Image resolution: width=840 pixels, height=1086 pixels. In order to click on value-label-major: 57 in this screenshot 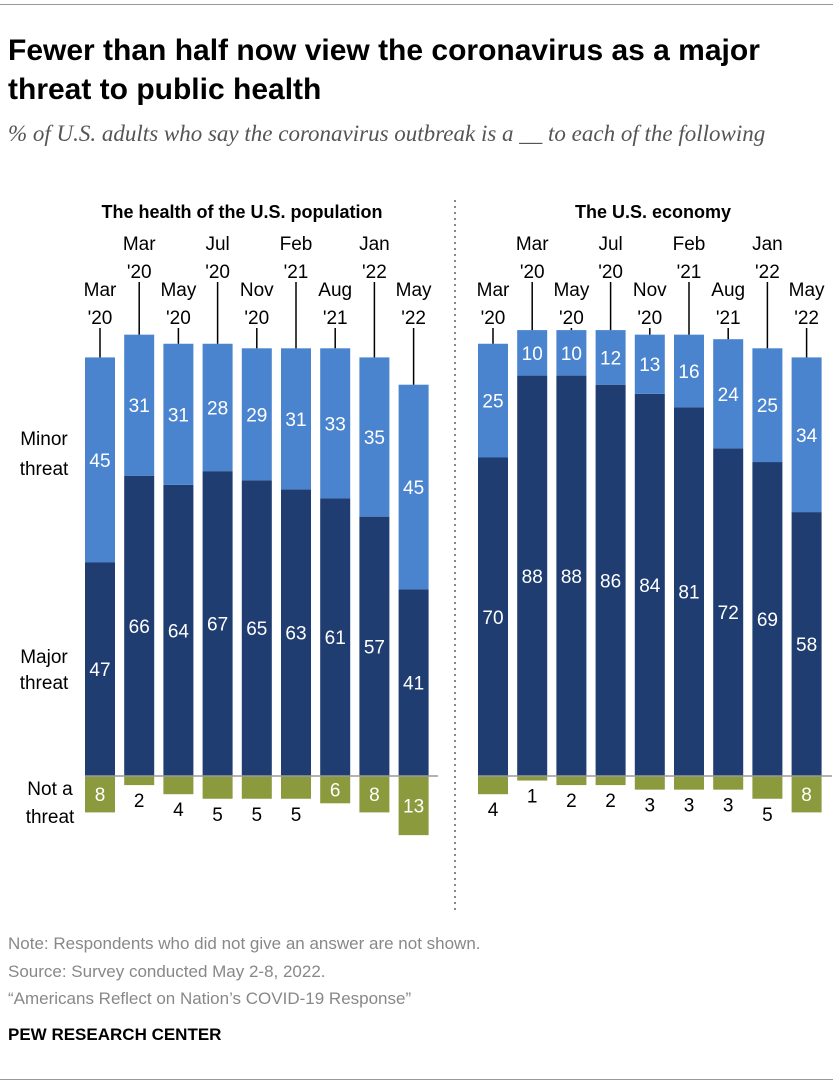, I will do `click(374, 647)`.